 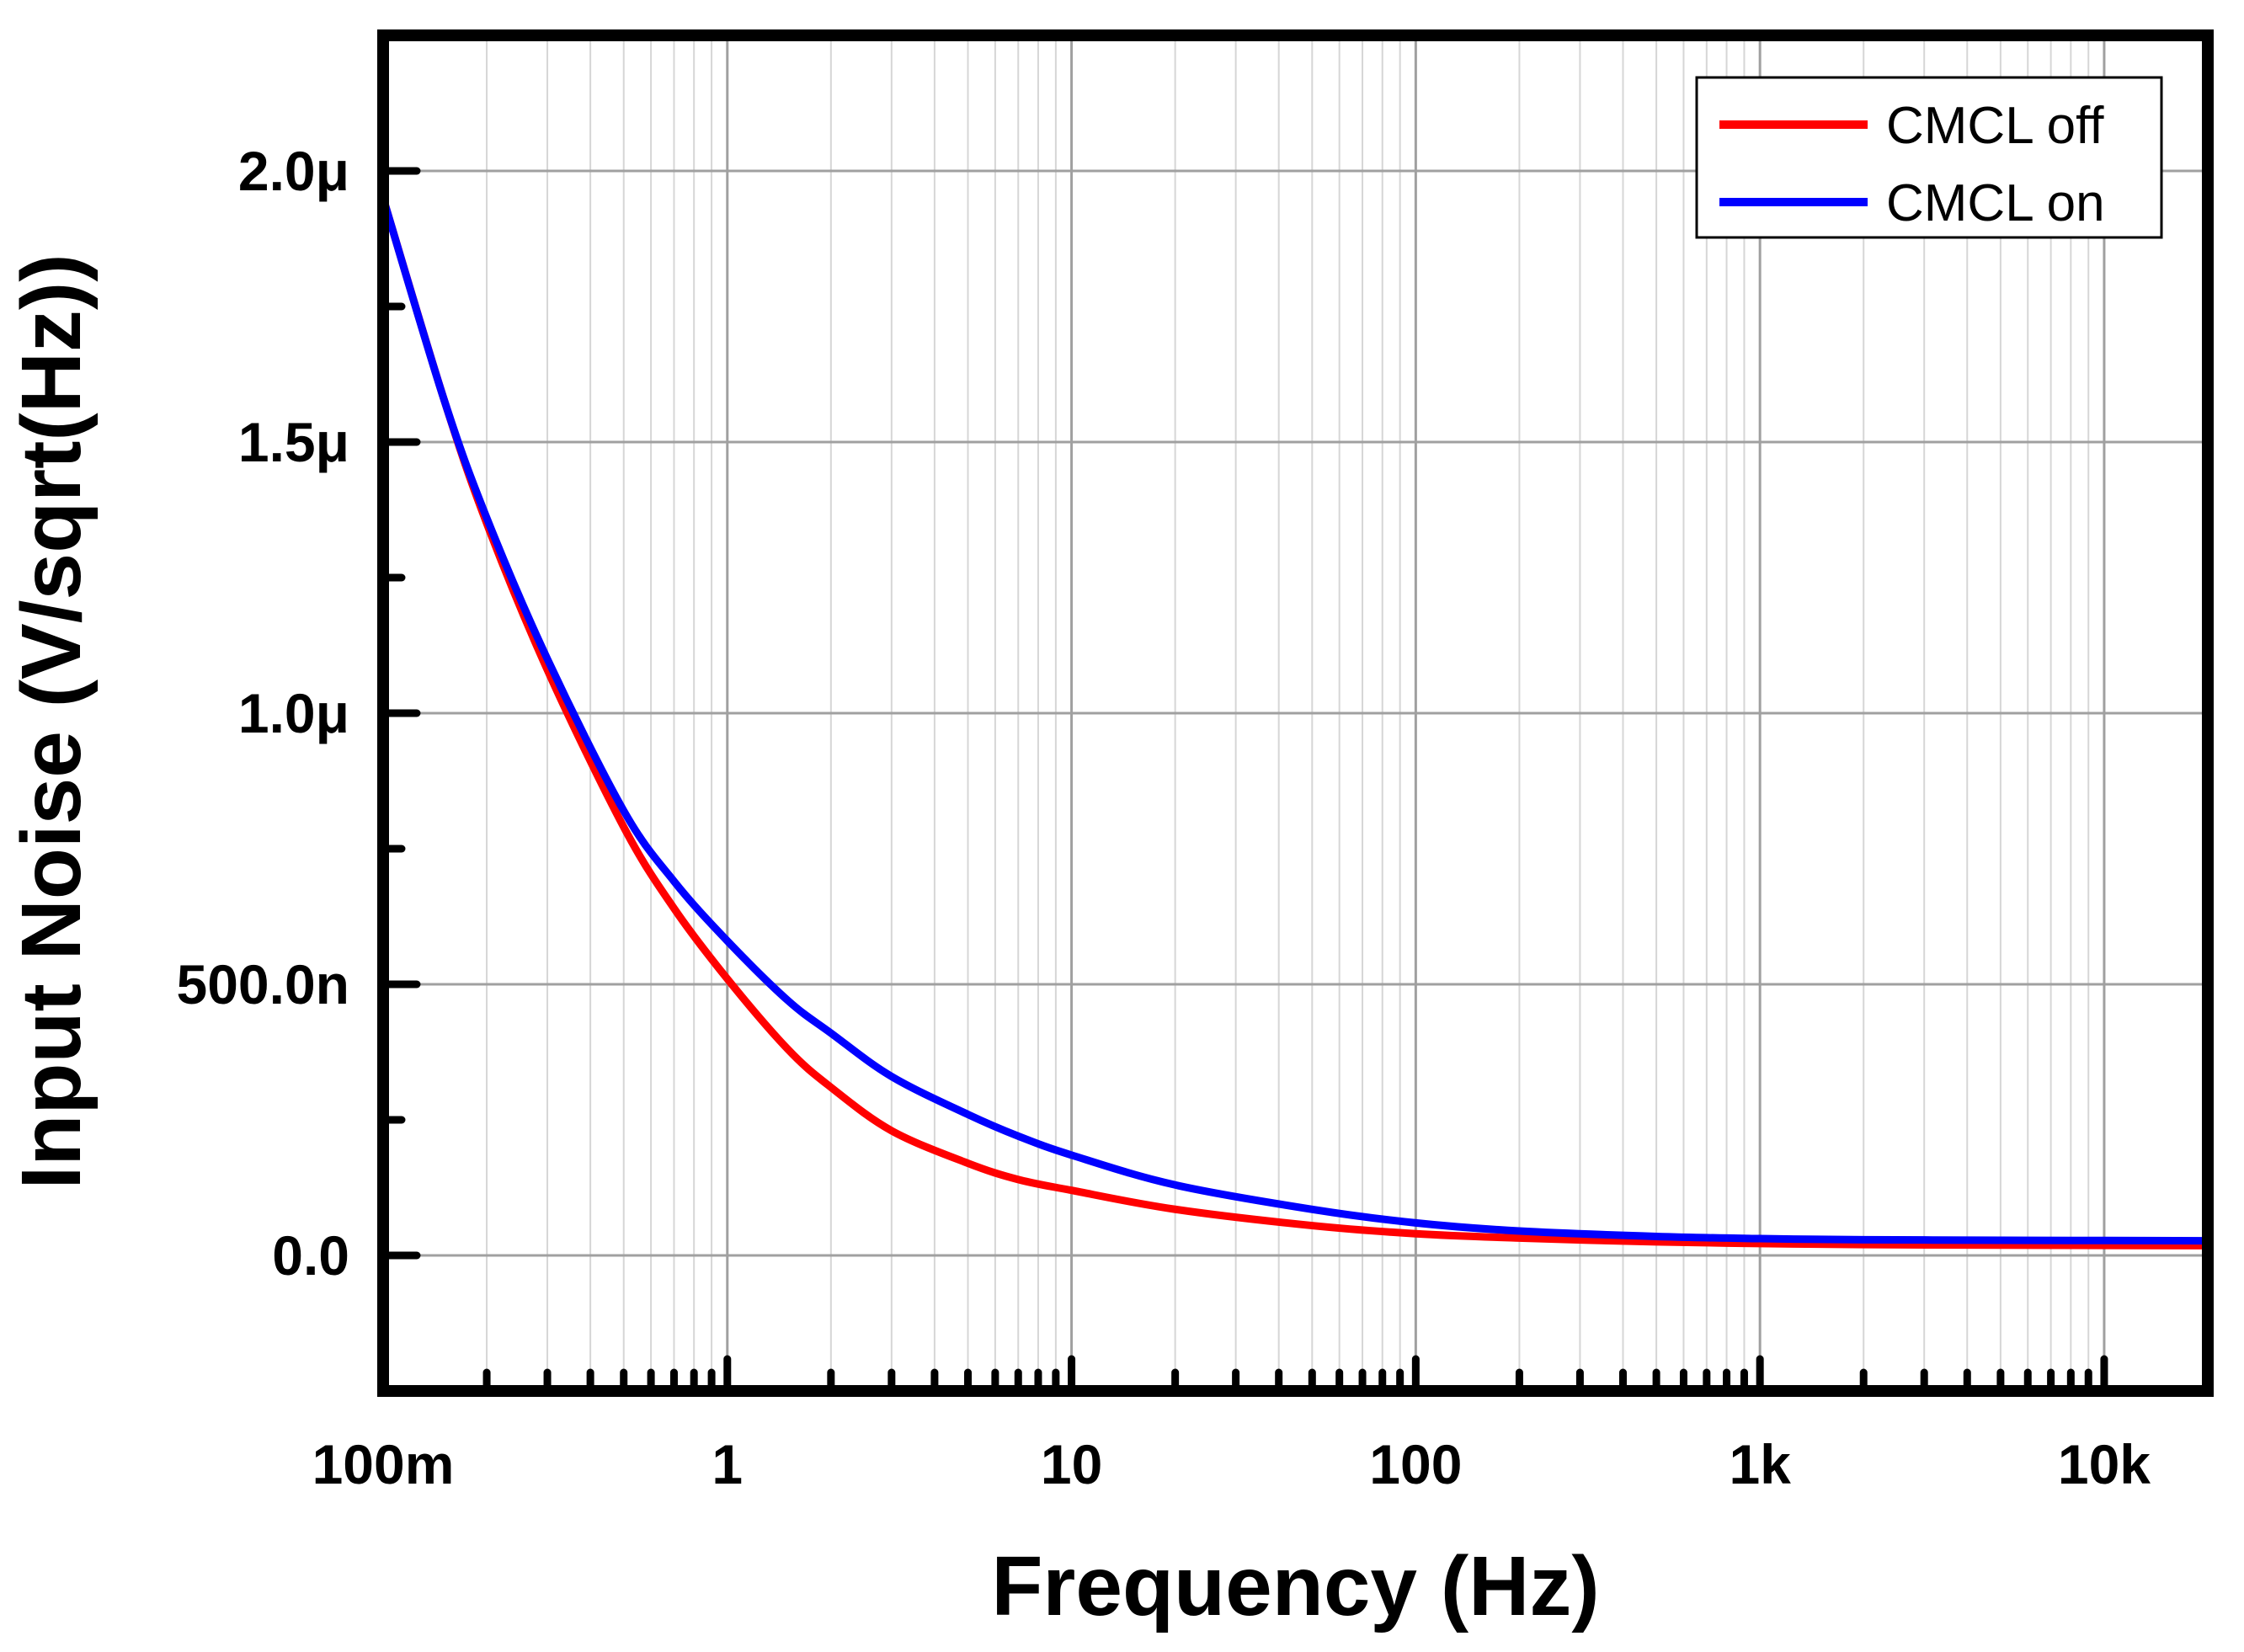 I want to click on y-tick-label: 1.0μ, so click(x=293, y=713).